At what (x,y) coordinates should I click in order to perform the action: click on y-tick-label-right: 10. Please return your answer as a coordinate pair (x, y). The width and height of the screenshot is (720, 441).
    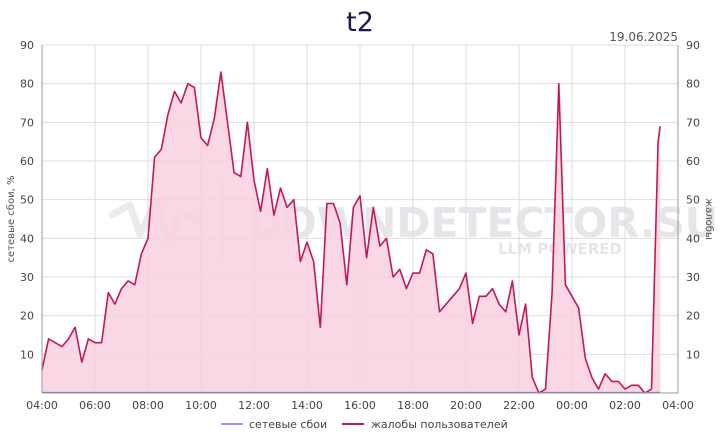
    Looking at the image, I should click on (693, 354).